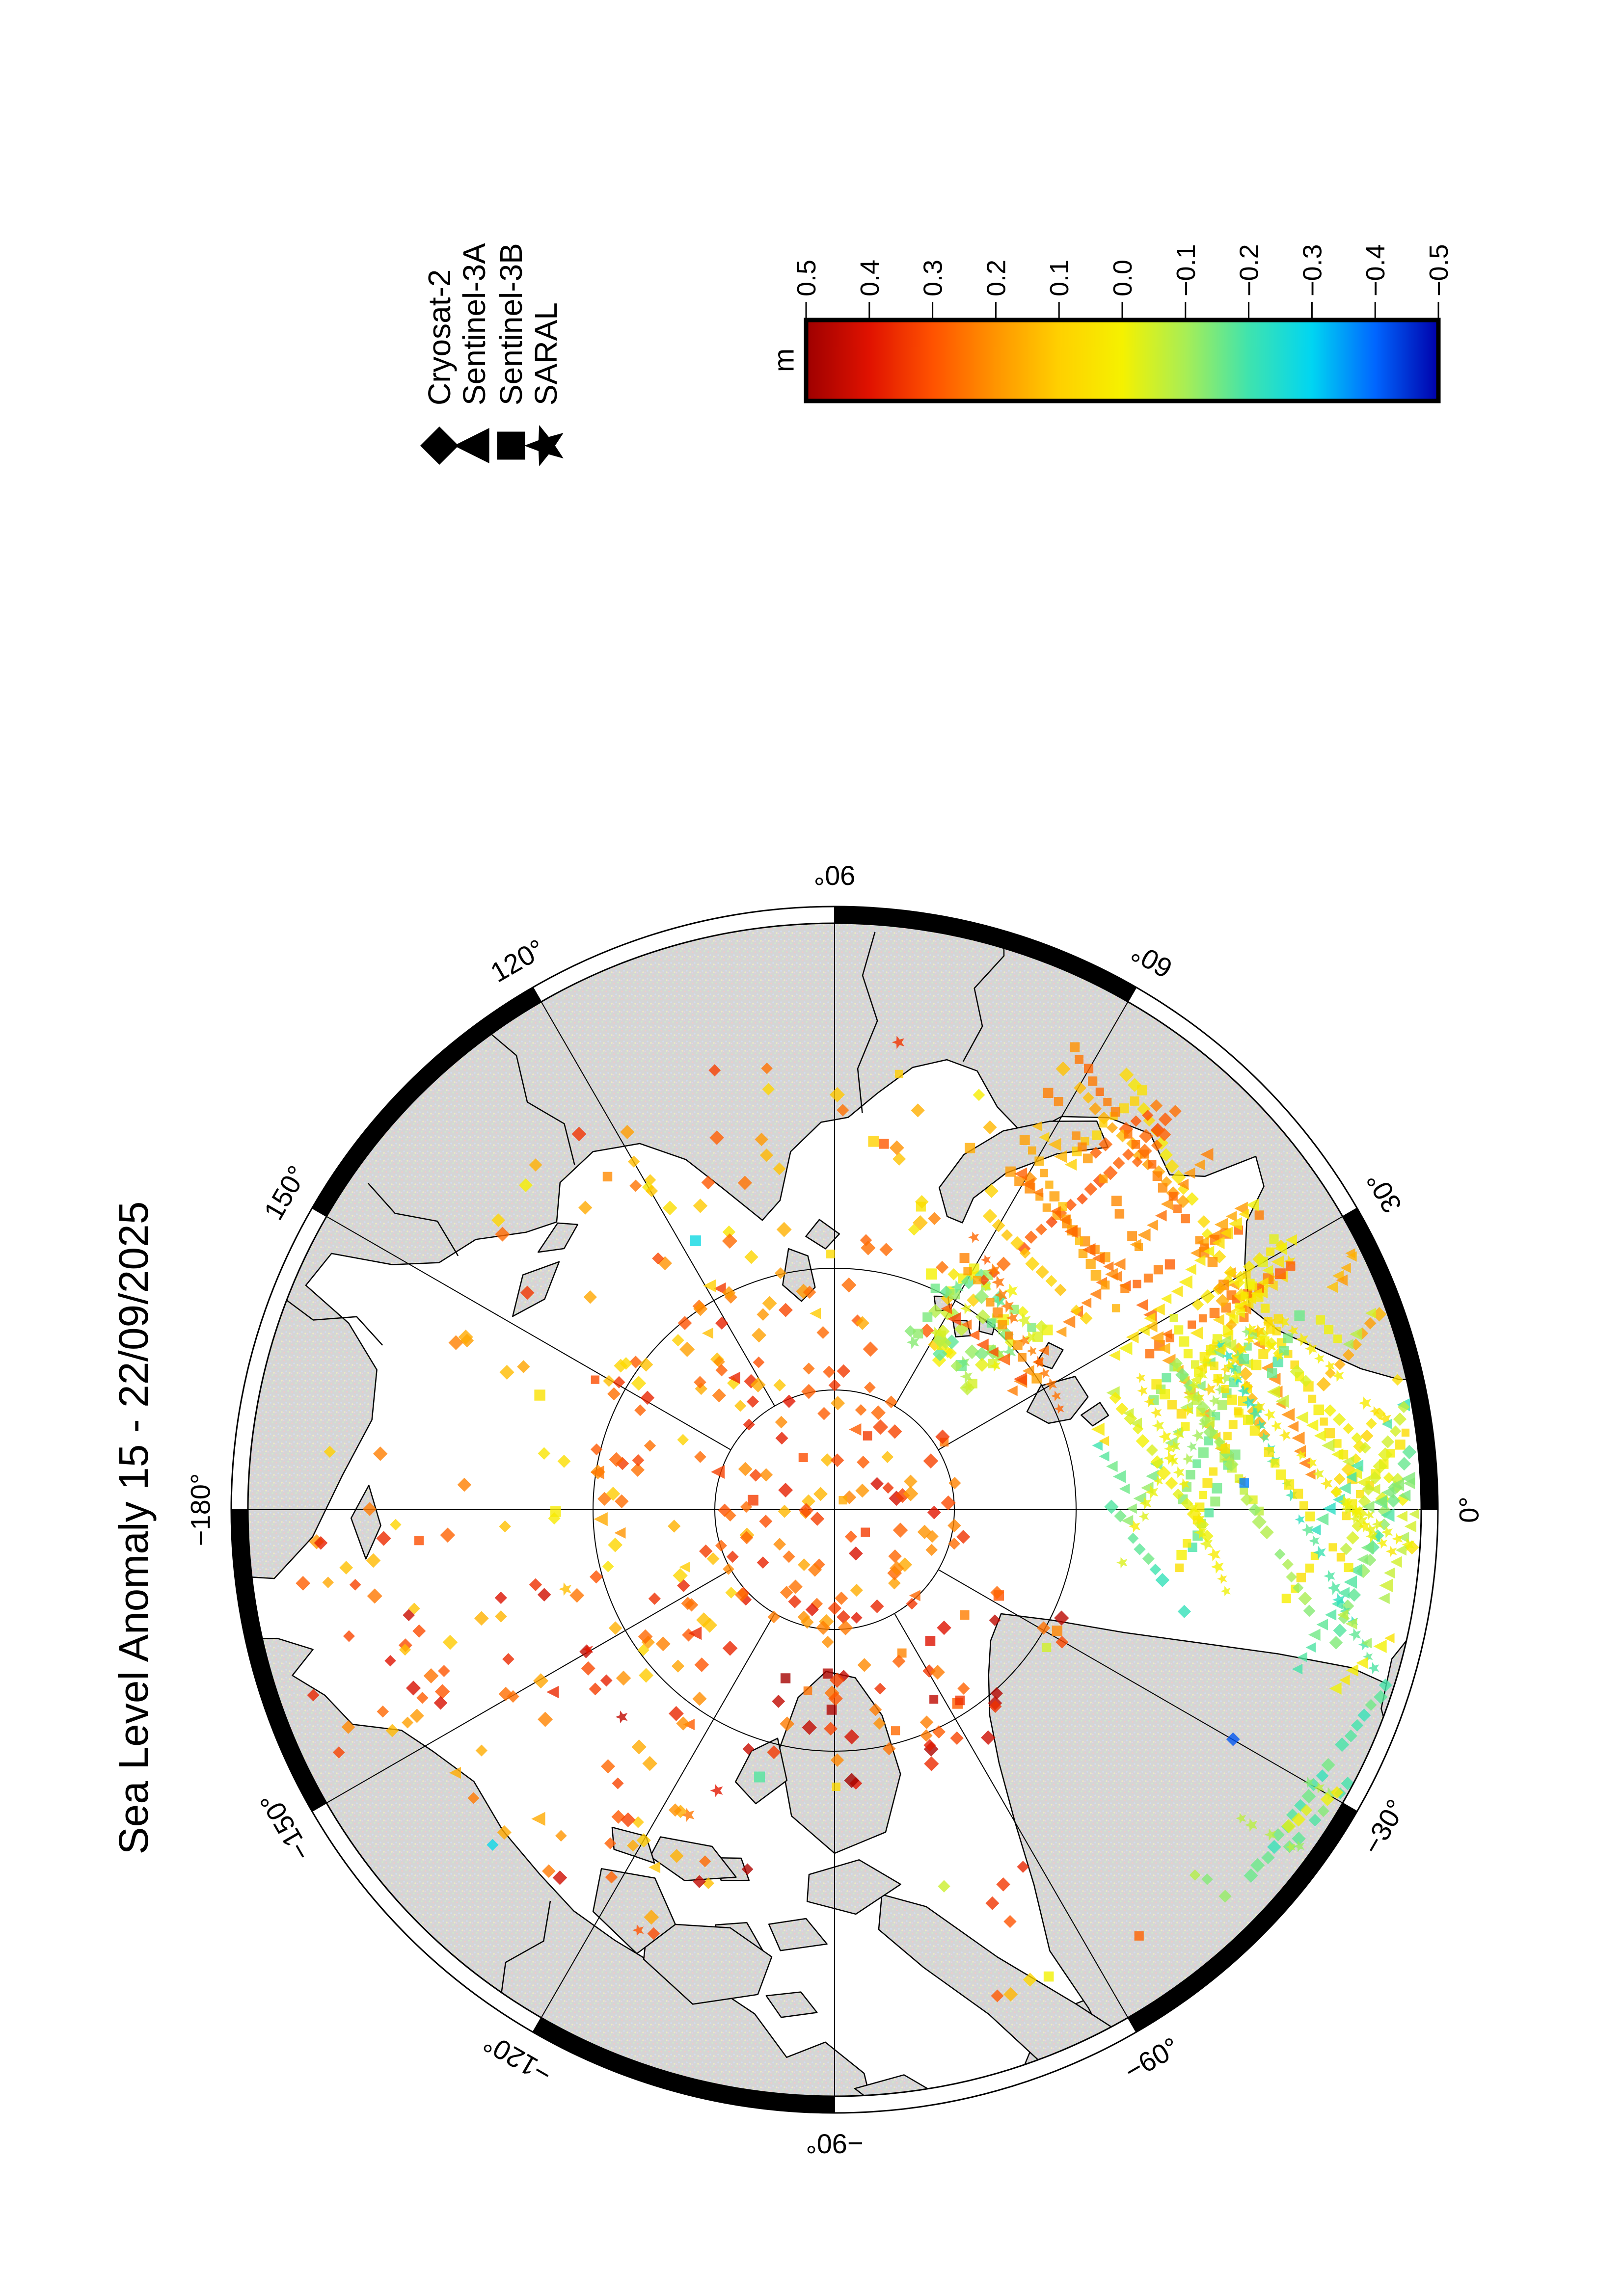  Describe the element at coordinates (791, 2004) in the screenshot. I see `landmass-king-william` at that location.